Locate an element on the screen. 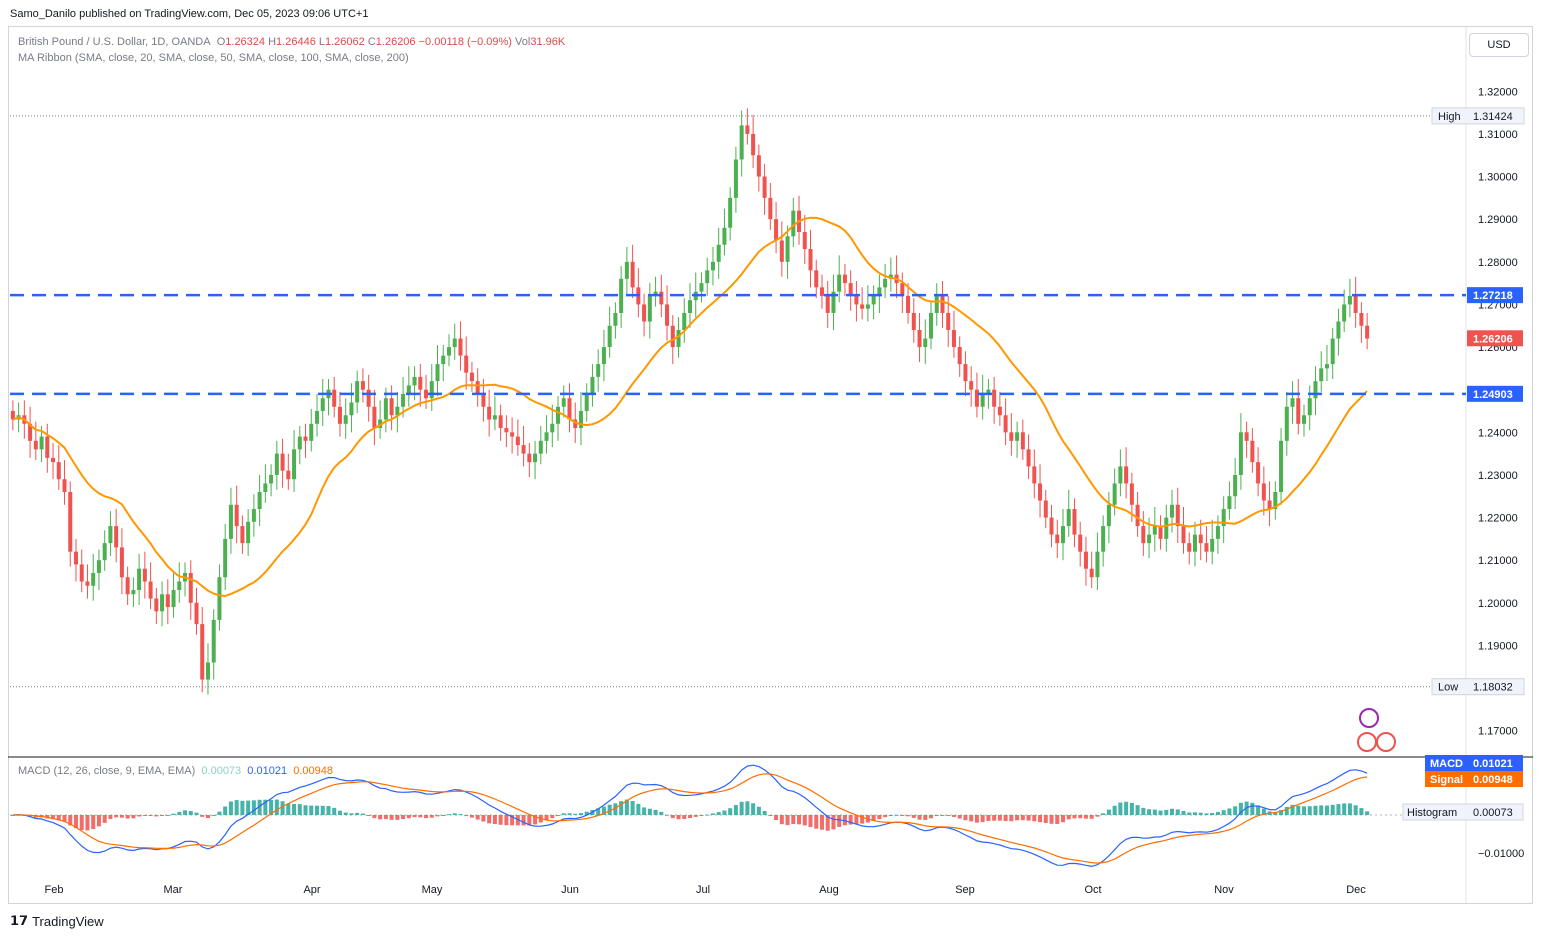  month-label: Nov is located at coordinates (1224, 890).